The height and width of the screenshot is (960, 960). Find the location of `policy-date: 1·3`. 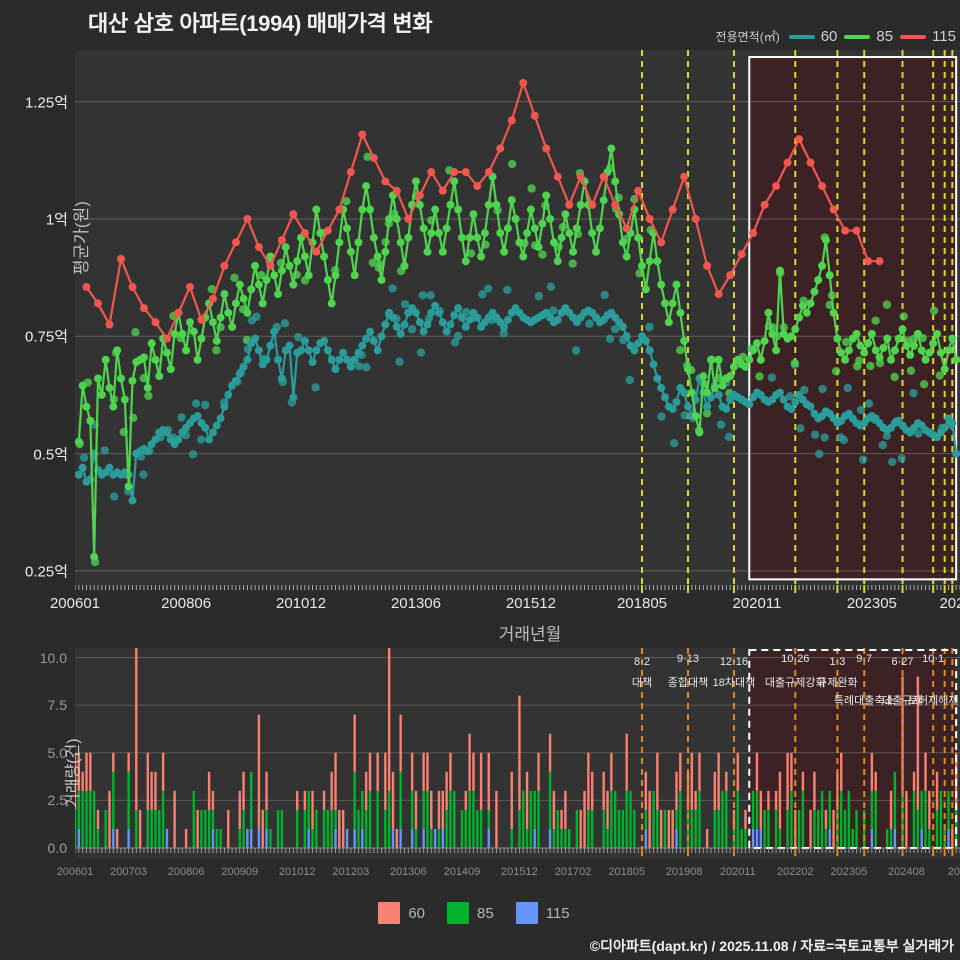

policy-date: 1·3 is located at coordinates (837, 662).